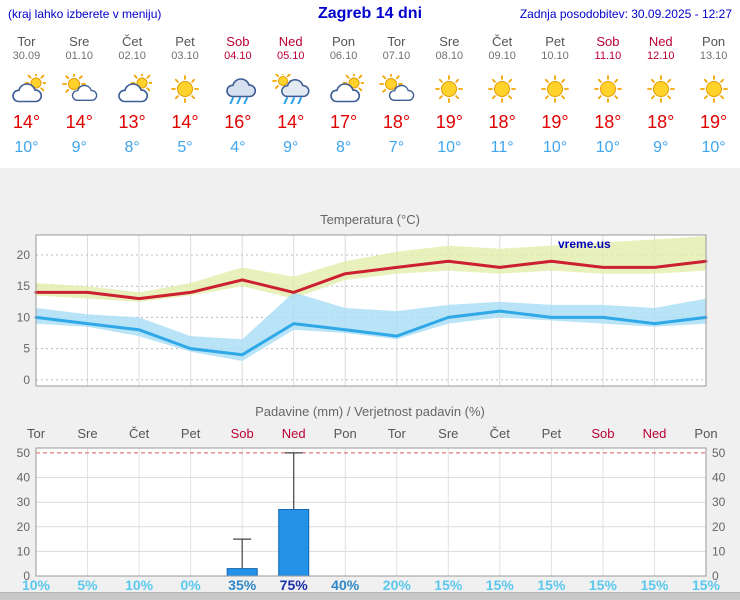 Image resolution: width=740 pixels, height=600 pixels. What do you see at coordinates (396, 41) in the screenshot?
I see `day-name: Tor` at bounding box center [396, 41].